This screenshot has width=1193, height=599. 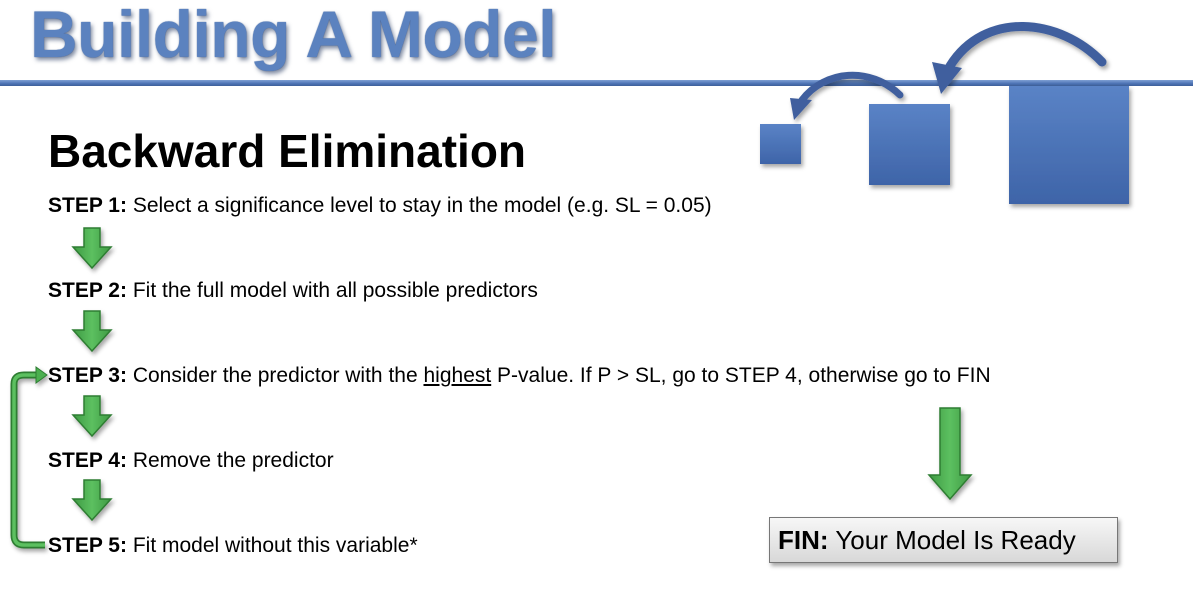 What do you see at coordinates (293, 35) in the screenshot?
I see `page-title: Building A Model` at bounding box center [293, 35].